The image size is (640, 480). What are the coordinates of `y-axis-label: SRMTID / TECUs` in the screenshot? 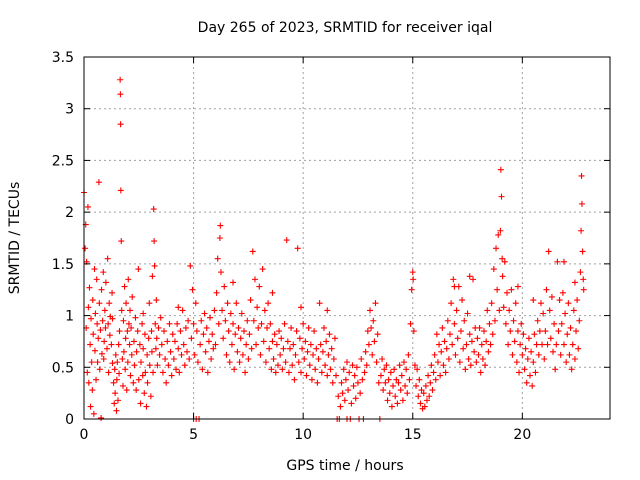 It's located at (15, 238).